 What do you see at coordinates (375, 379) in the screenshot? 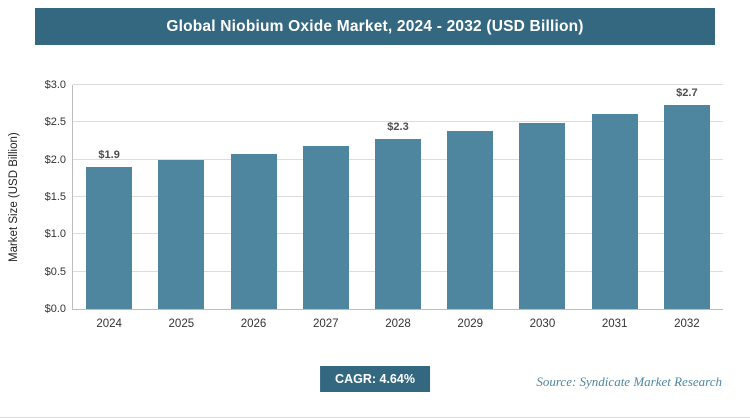
I see `cagr-badge: CAGR: 4.64%` at bounding box center [375, 379].